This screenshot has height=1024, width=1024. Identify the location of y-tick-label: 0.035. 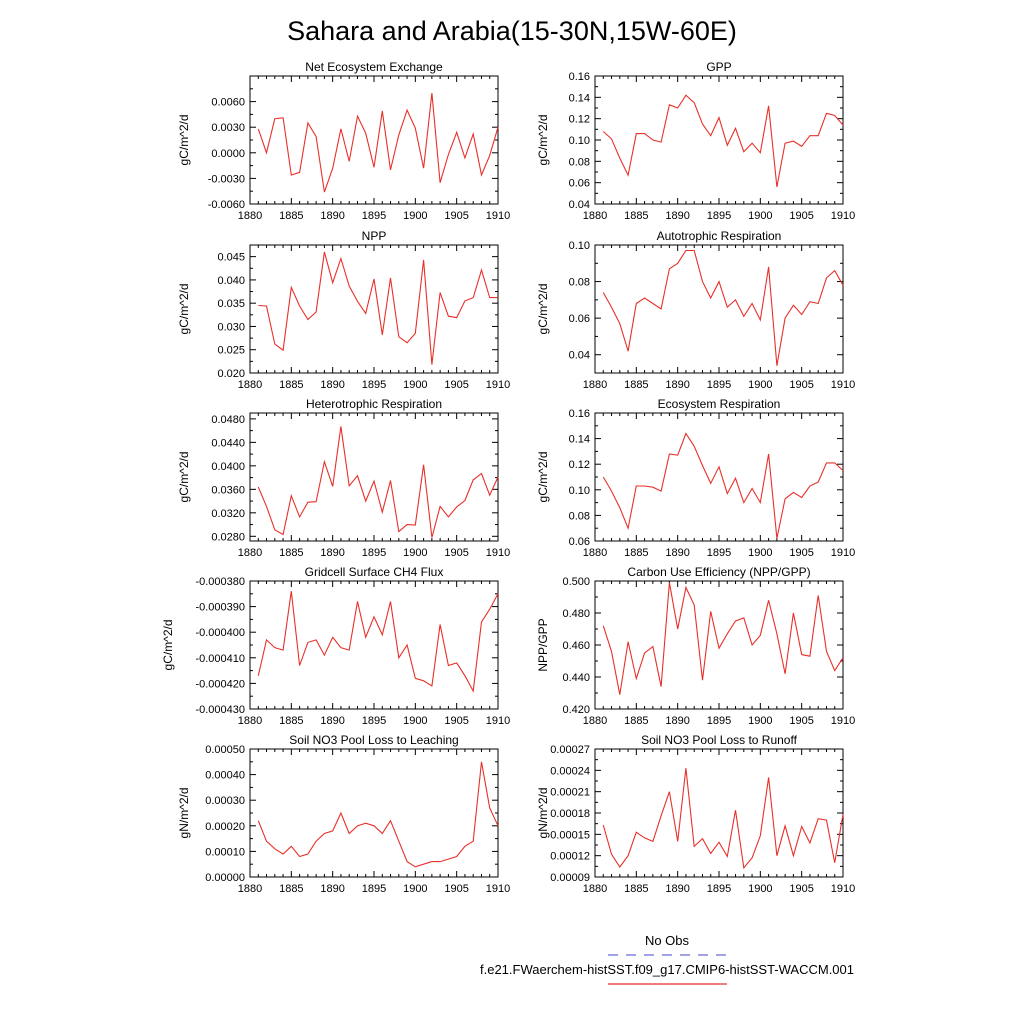
(231, 304).